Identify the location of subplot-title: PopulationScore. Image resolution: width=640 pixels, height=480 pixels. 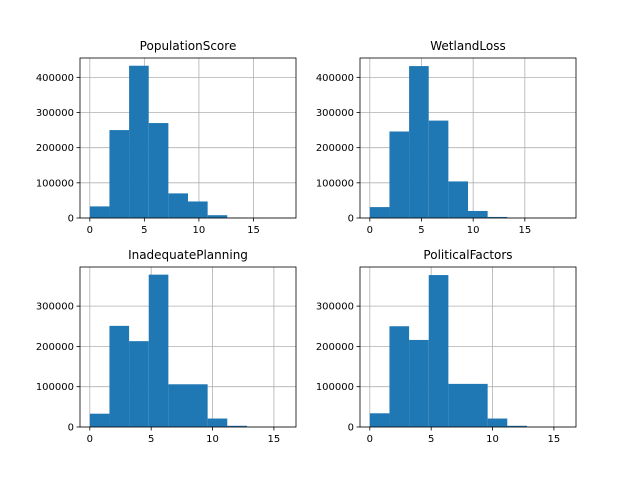
(188, 46).